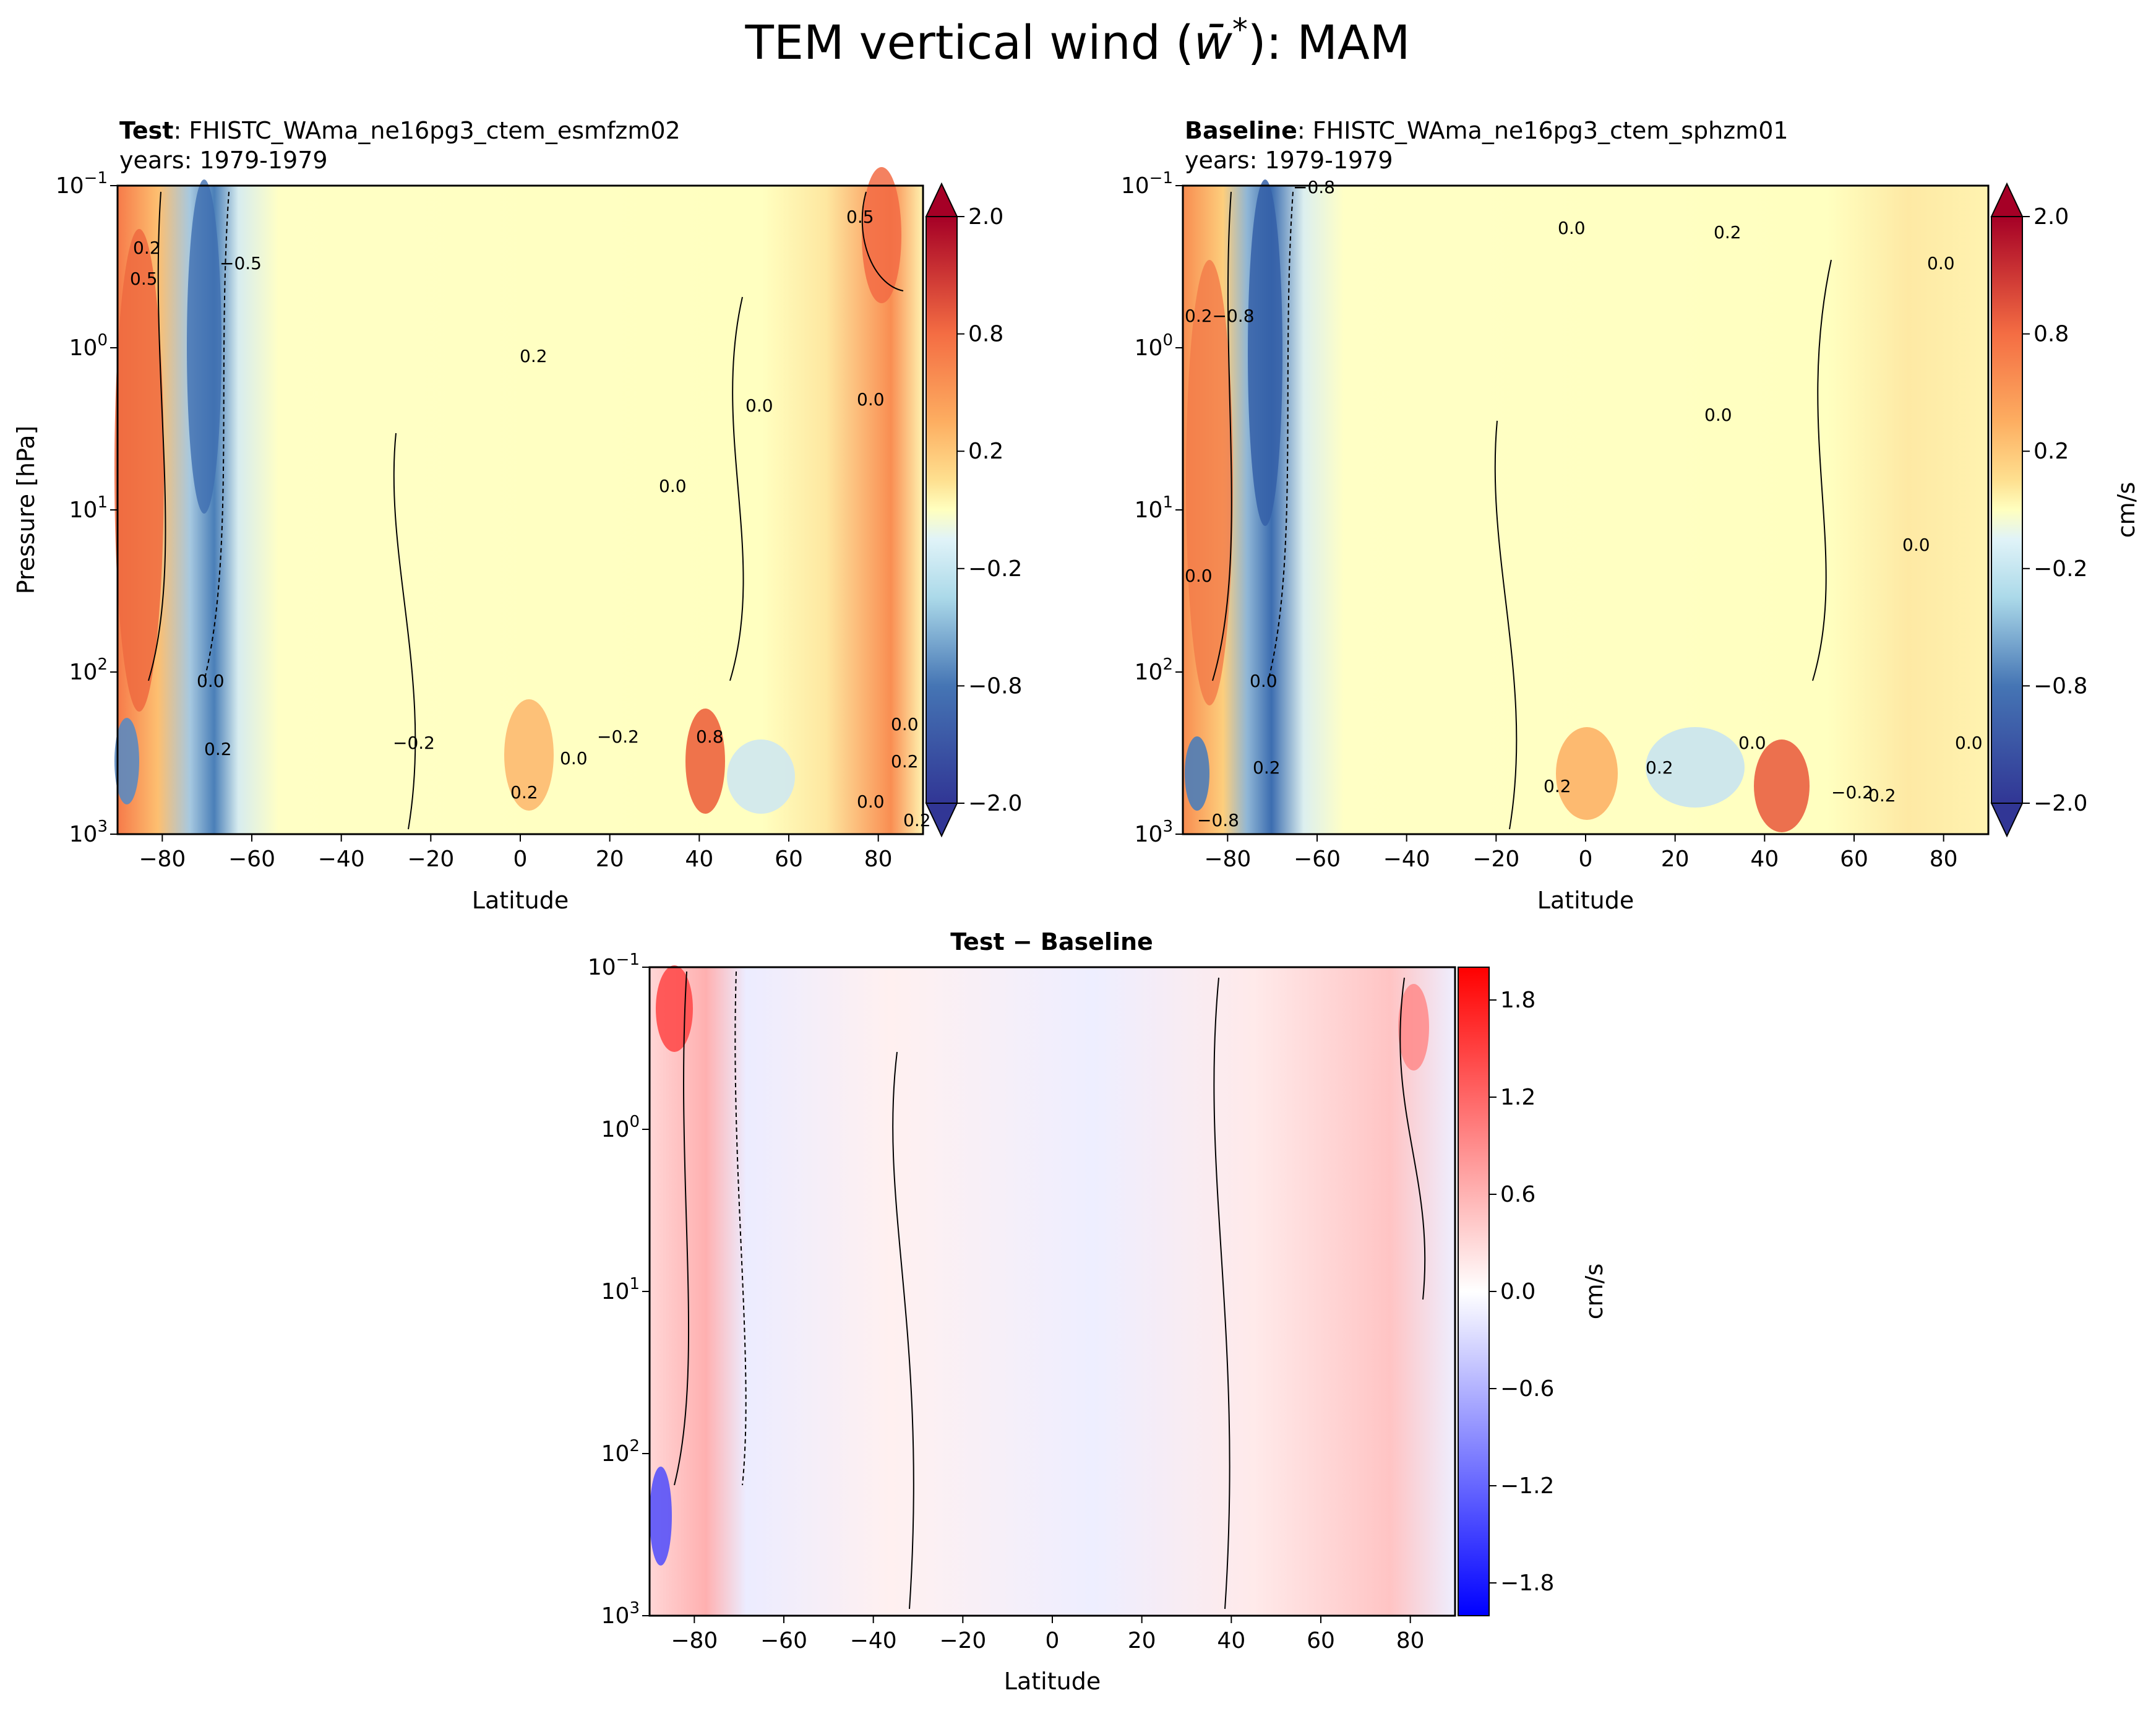 Image resolution: width=2156 pixels, height=1711 pixels. Describe the element at coordinates (1474, 1291) in the screenshot. I see `difference-colorbar` at that location.